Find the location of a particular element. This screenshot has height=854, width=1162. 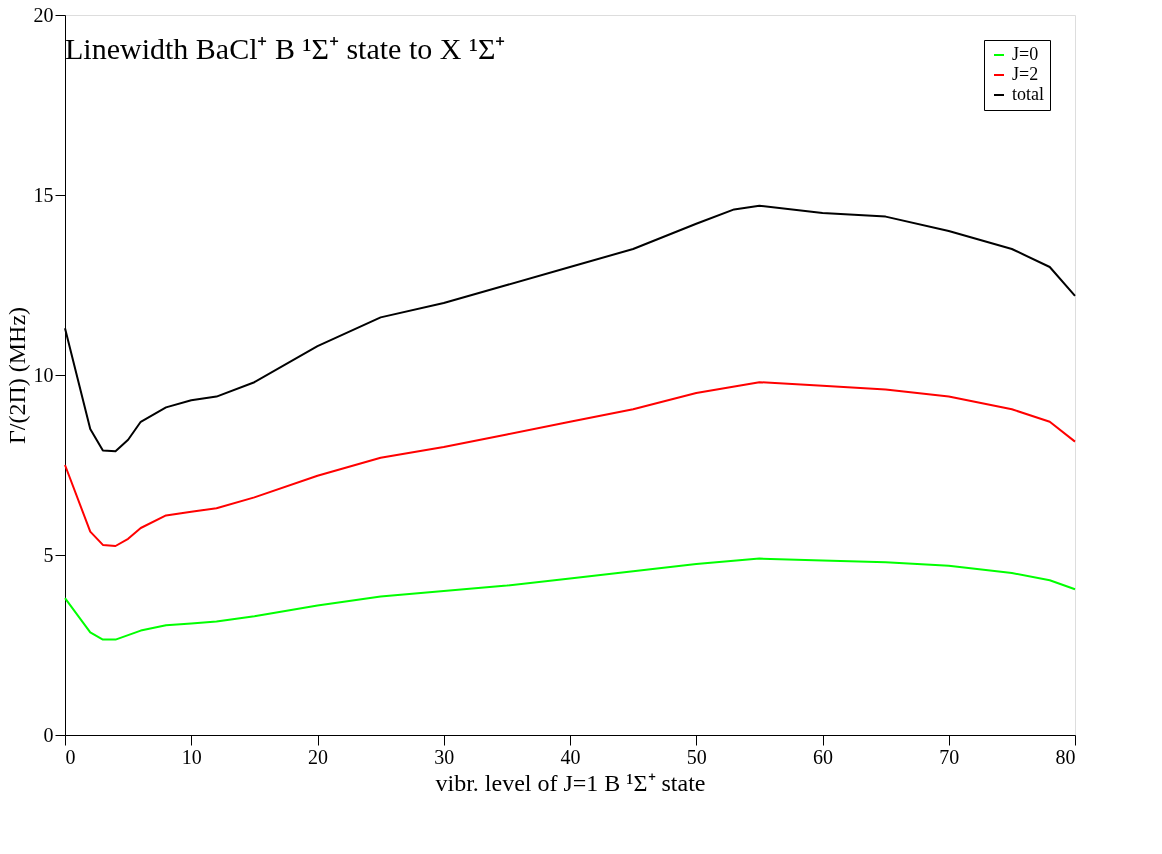

line-series is located at coordinates (570, 599).